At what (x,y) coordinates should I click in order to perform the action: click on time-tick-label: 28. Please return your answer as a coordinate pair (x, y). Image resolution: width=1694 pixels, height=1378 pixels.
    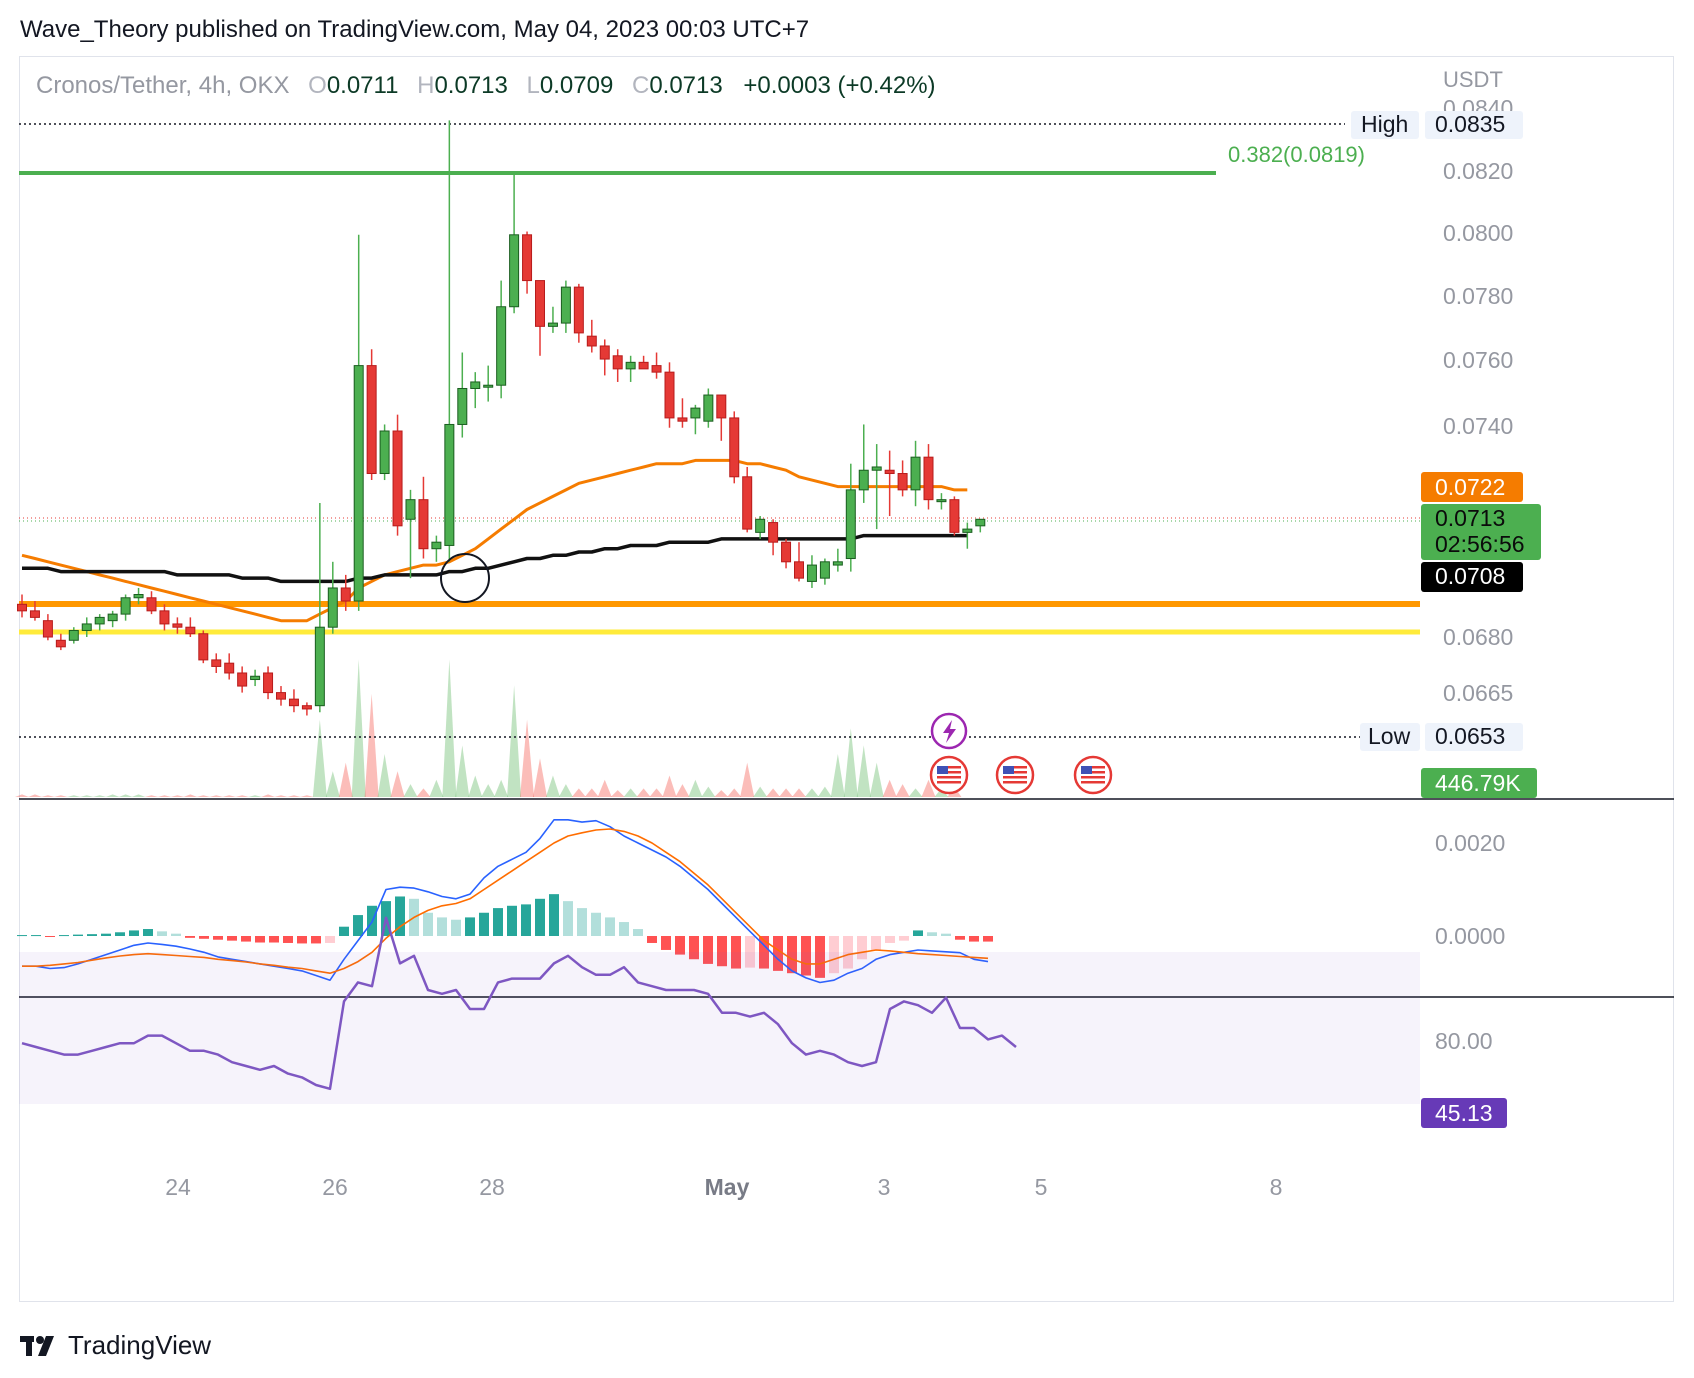
    Looking at the image, I should click on (492, 1187).